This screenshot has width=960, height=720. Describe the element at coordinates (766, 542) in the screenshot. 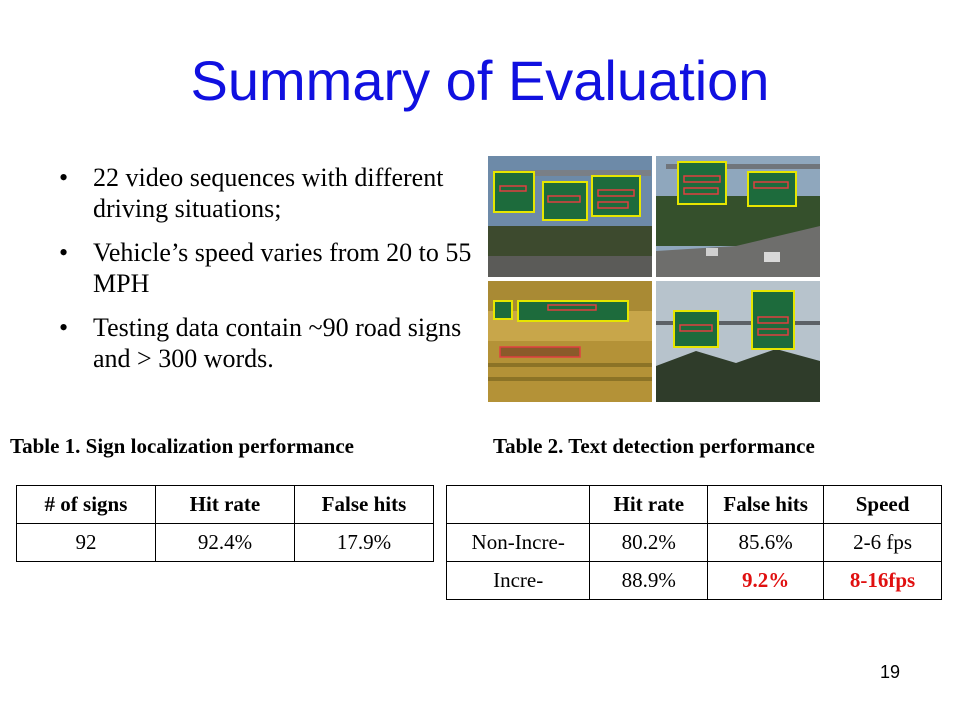

I see `table-cell: 85.6%` at that location.